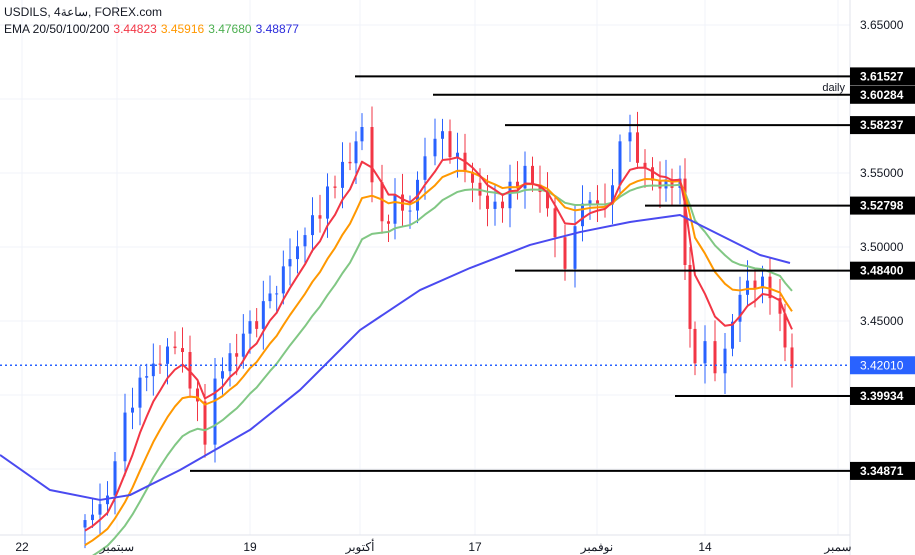 This screenshot has height=555, width=915. I want to click on level-price-label: 3.58237, so click(882, 125).